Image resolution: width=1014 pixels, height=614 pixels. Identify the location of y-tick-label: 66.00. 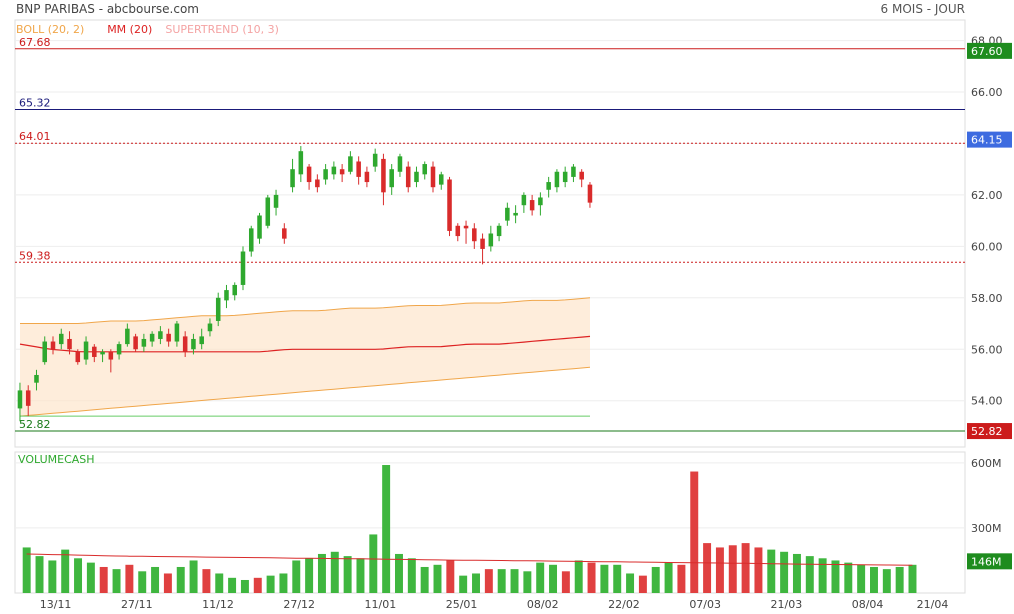
(987, 92).